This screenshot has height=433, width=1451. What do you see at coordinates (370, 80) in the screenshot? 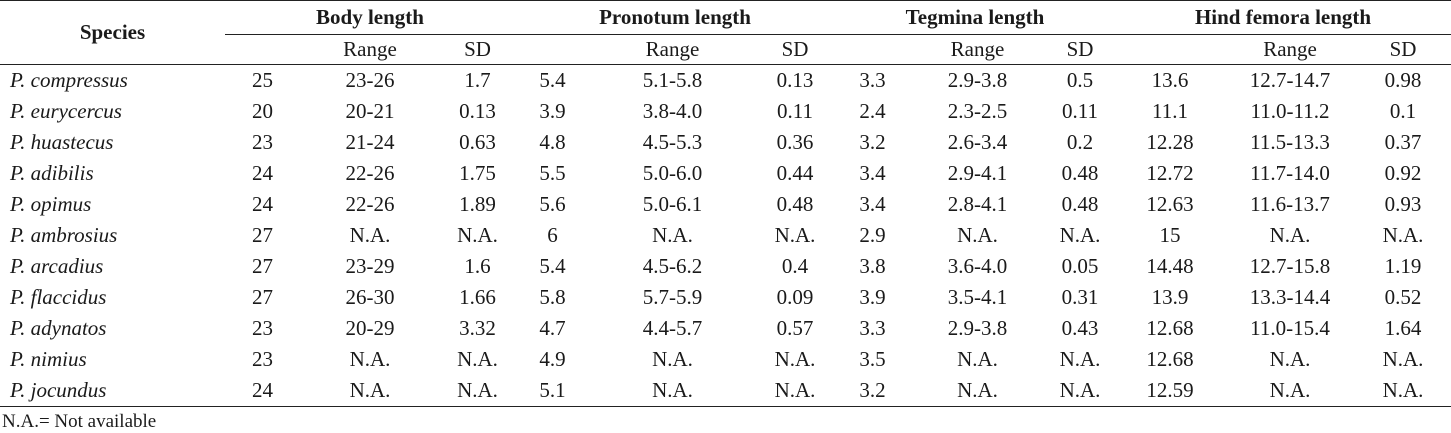
I see `cell: 23-26` at bounding box center [370, 80].